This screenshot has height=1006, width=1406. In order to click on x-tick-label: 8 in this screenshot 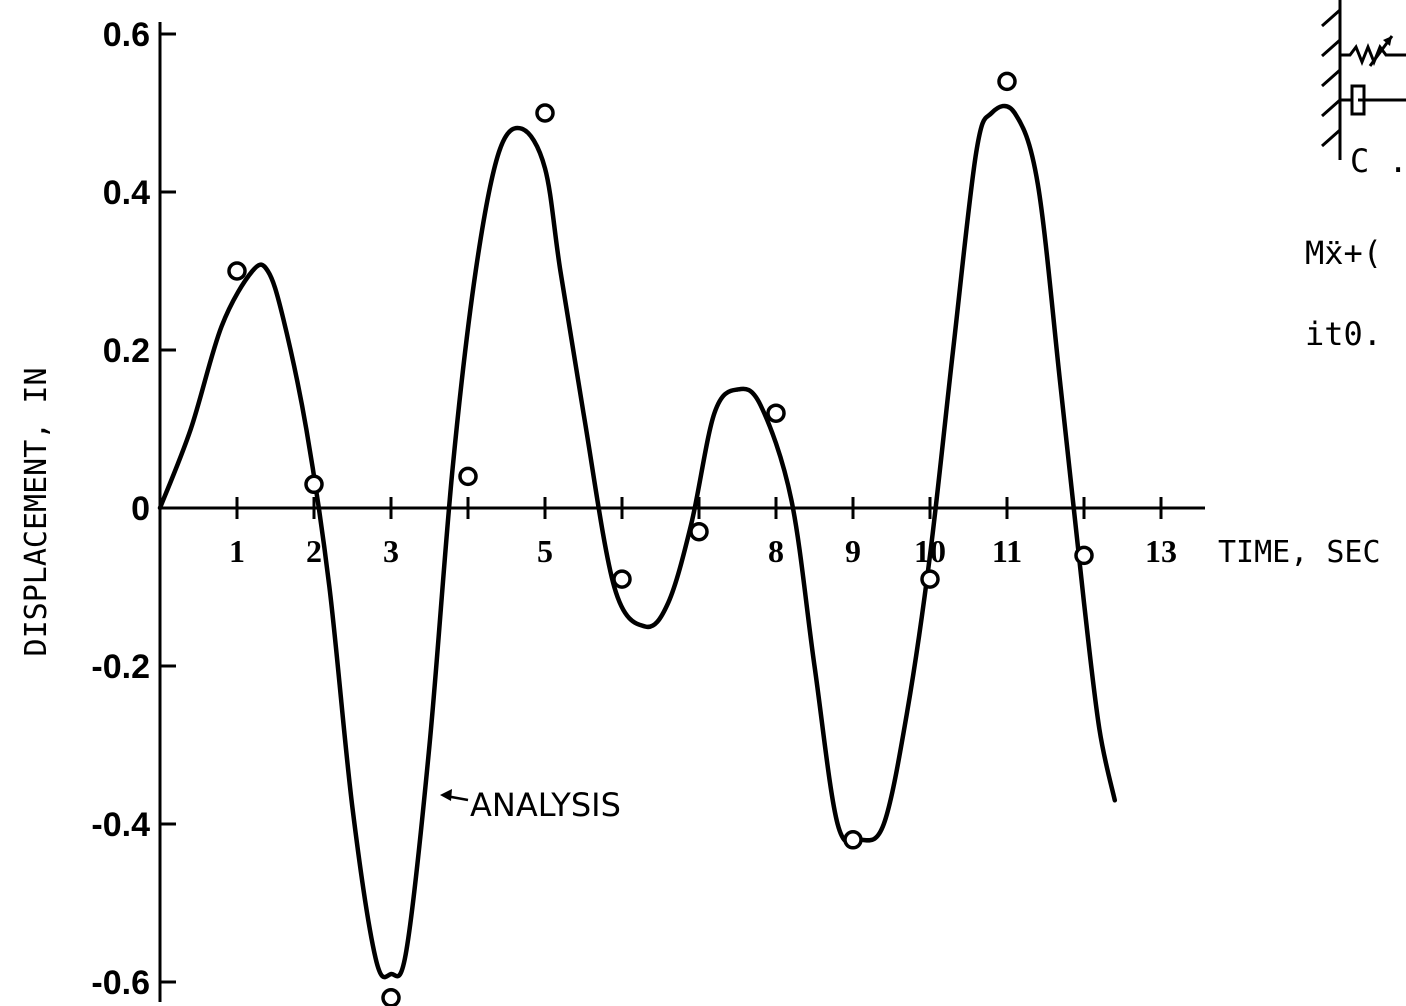, I will do `click(776, 551)`.